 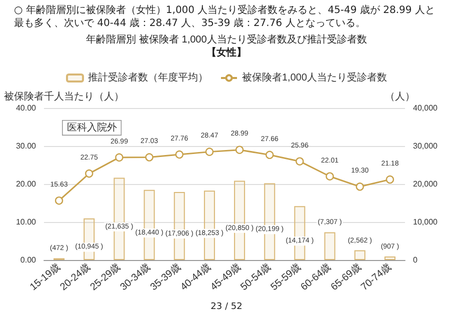 I want to click on y-tick-label: 30.00, so click(x=26, y=146).